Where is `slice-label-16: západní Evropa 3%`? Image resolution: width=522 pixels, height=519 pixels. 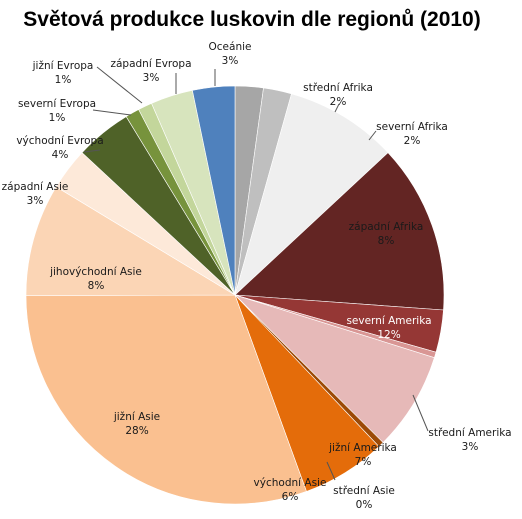 slice-label-16: západní Evropa 3% is located at coordinates (150, 71).